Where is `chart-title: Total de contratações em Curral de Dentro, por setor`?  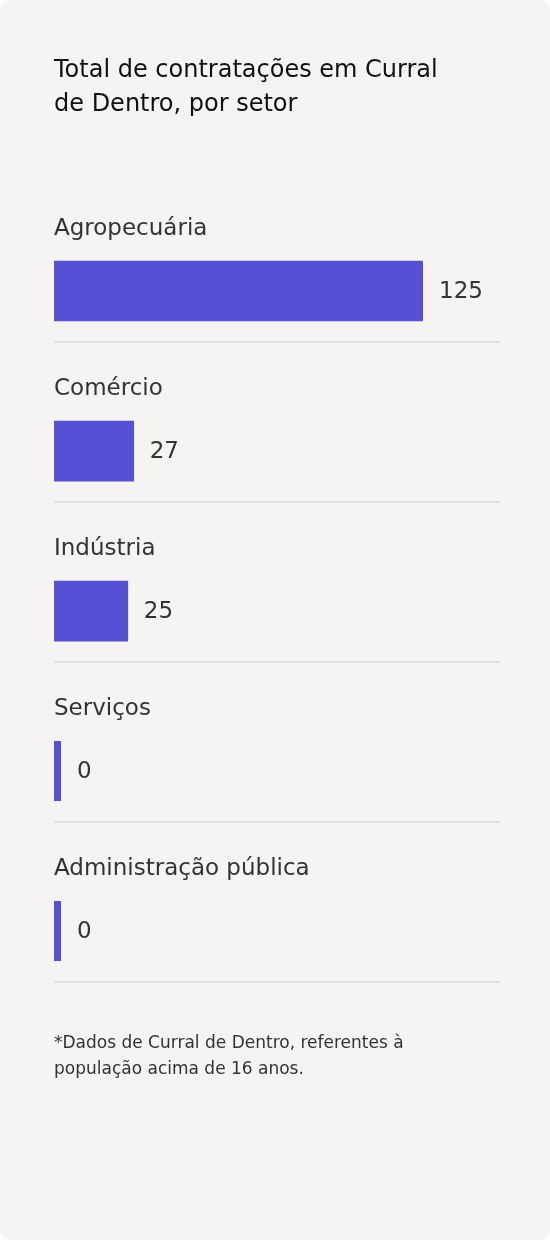
chart-title: Total de contratações em Curral de Dentro, por setor is located at coordinates (246, 86).